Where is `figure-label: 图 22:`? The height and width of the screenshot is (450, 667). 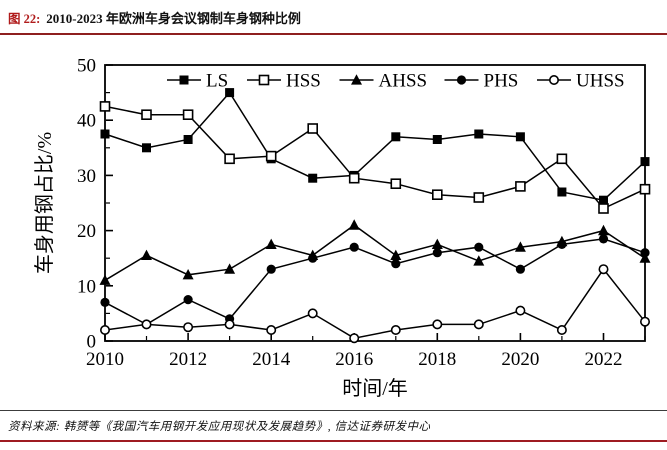 figure-label: 图 22: is located at coordinates (24, 19).